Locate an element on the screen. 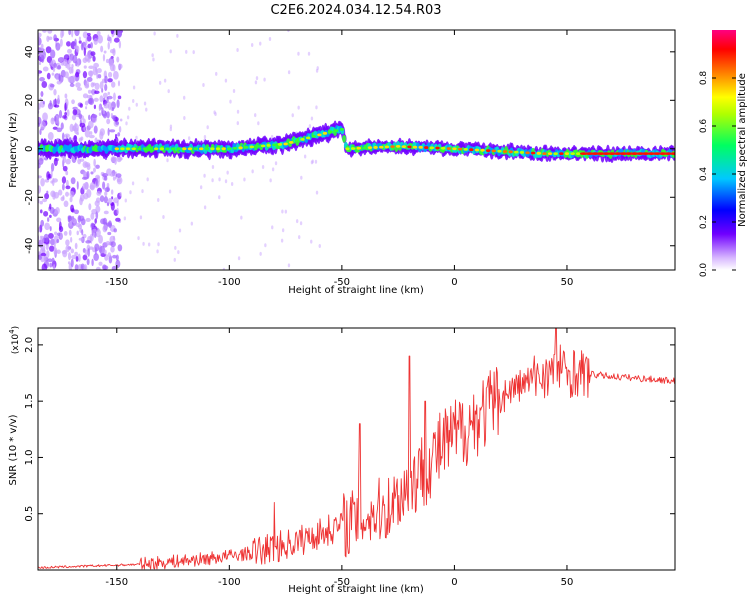 The image size is (750, 600). snr-y-tick-label: 1.0 is located at coordinates (29, 457).